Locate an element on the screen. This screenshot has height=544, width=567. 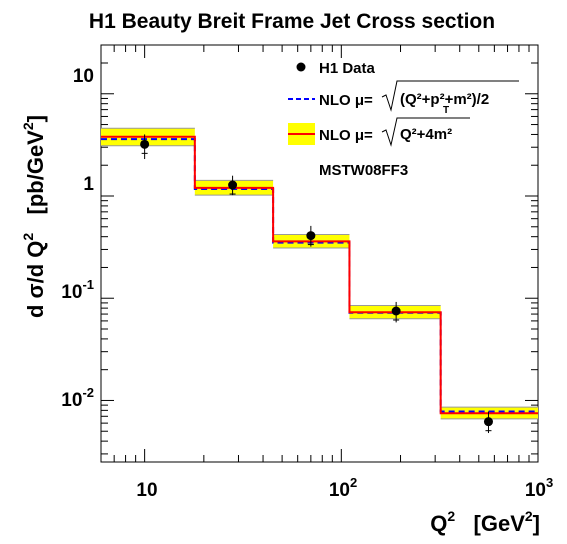
legend-sqrt-sign-mu2 is located at coordinates (425, 132).